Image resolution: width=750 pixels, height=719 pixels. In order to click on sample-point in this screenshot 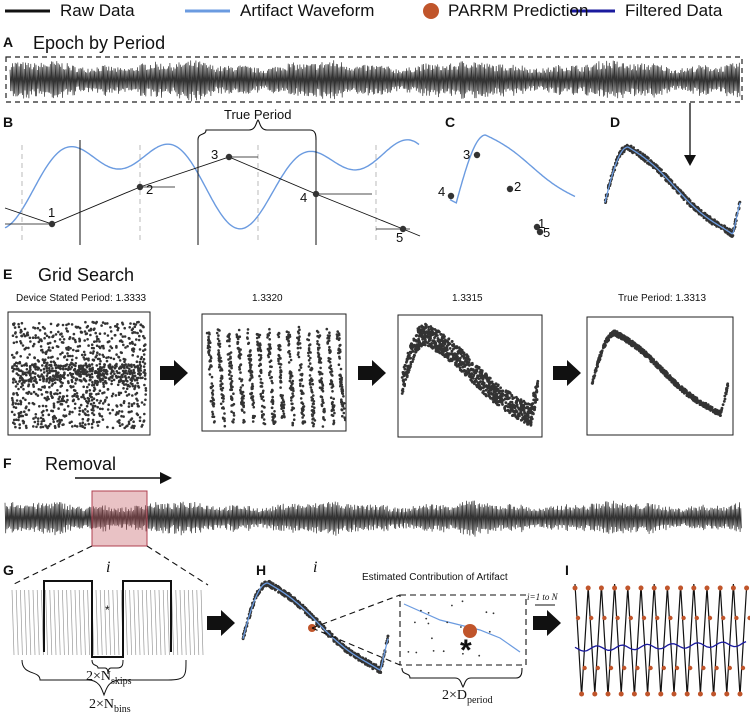, I will do `click(451, 196)`.